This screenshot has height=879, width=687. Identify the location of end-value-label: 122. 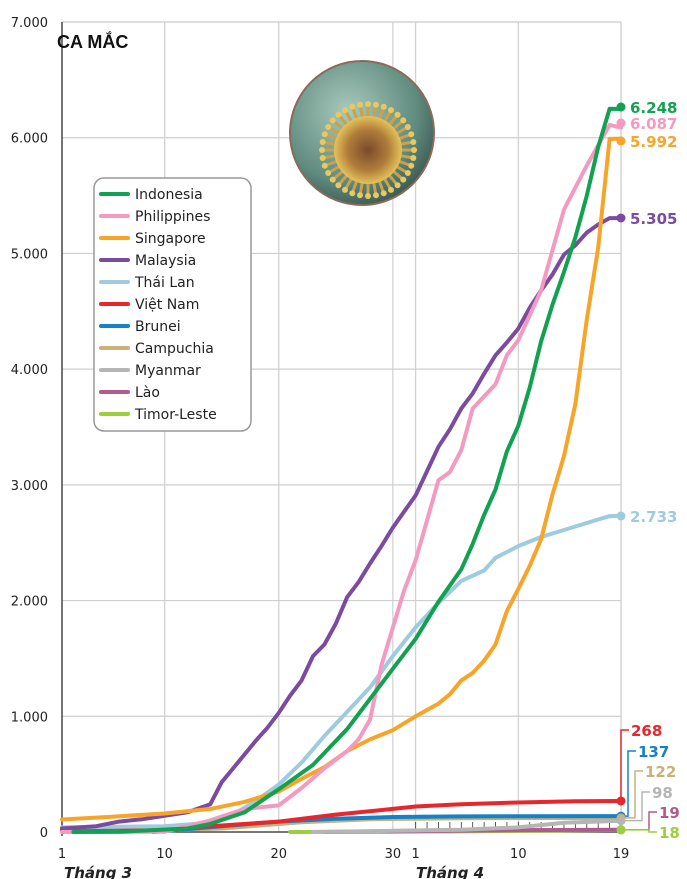
(660, 772).